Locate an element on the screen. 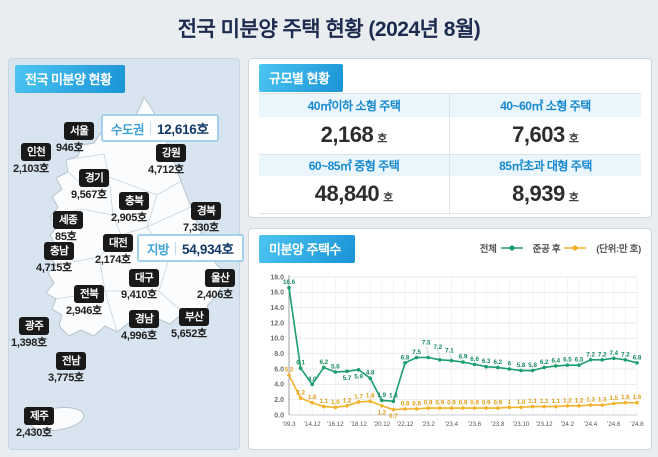 The width and height of the screenshot is (658, 457). page-title: 전국 미분양 주택 현황 (2024년 8월) is located at coordinates (329, 29).